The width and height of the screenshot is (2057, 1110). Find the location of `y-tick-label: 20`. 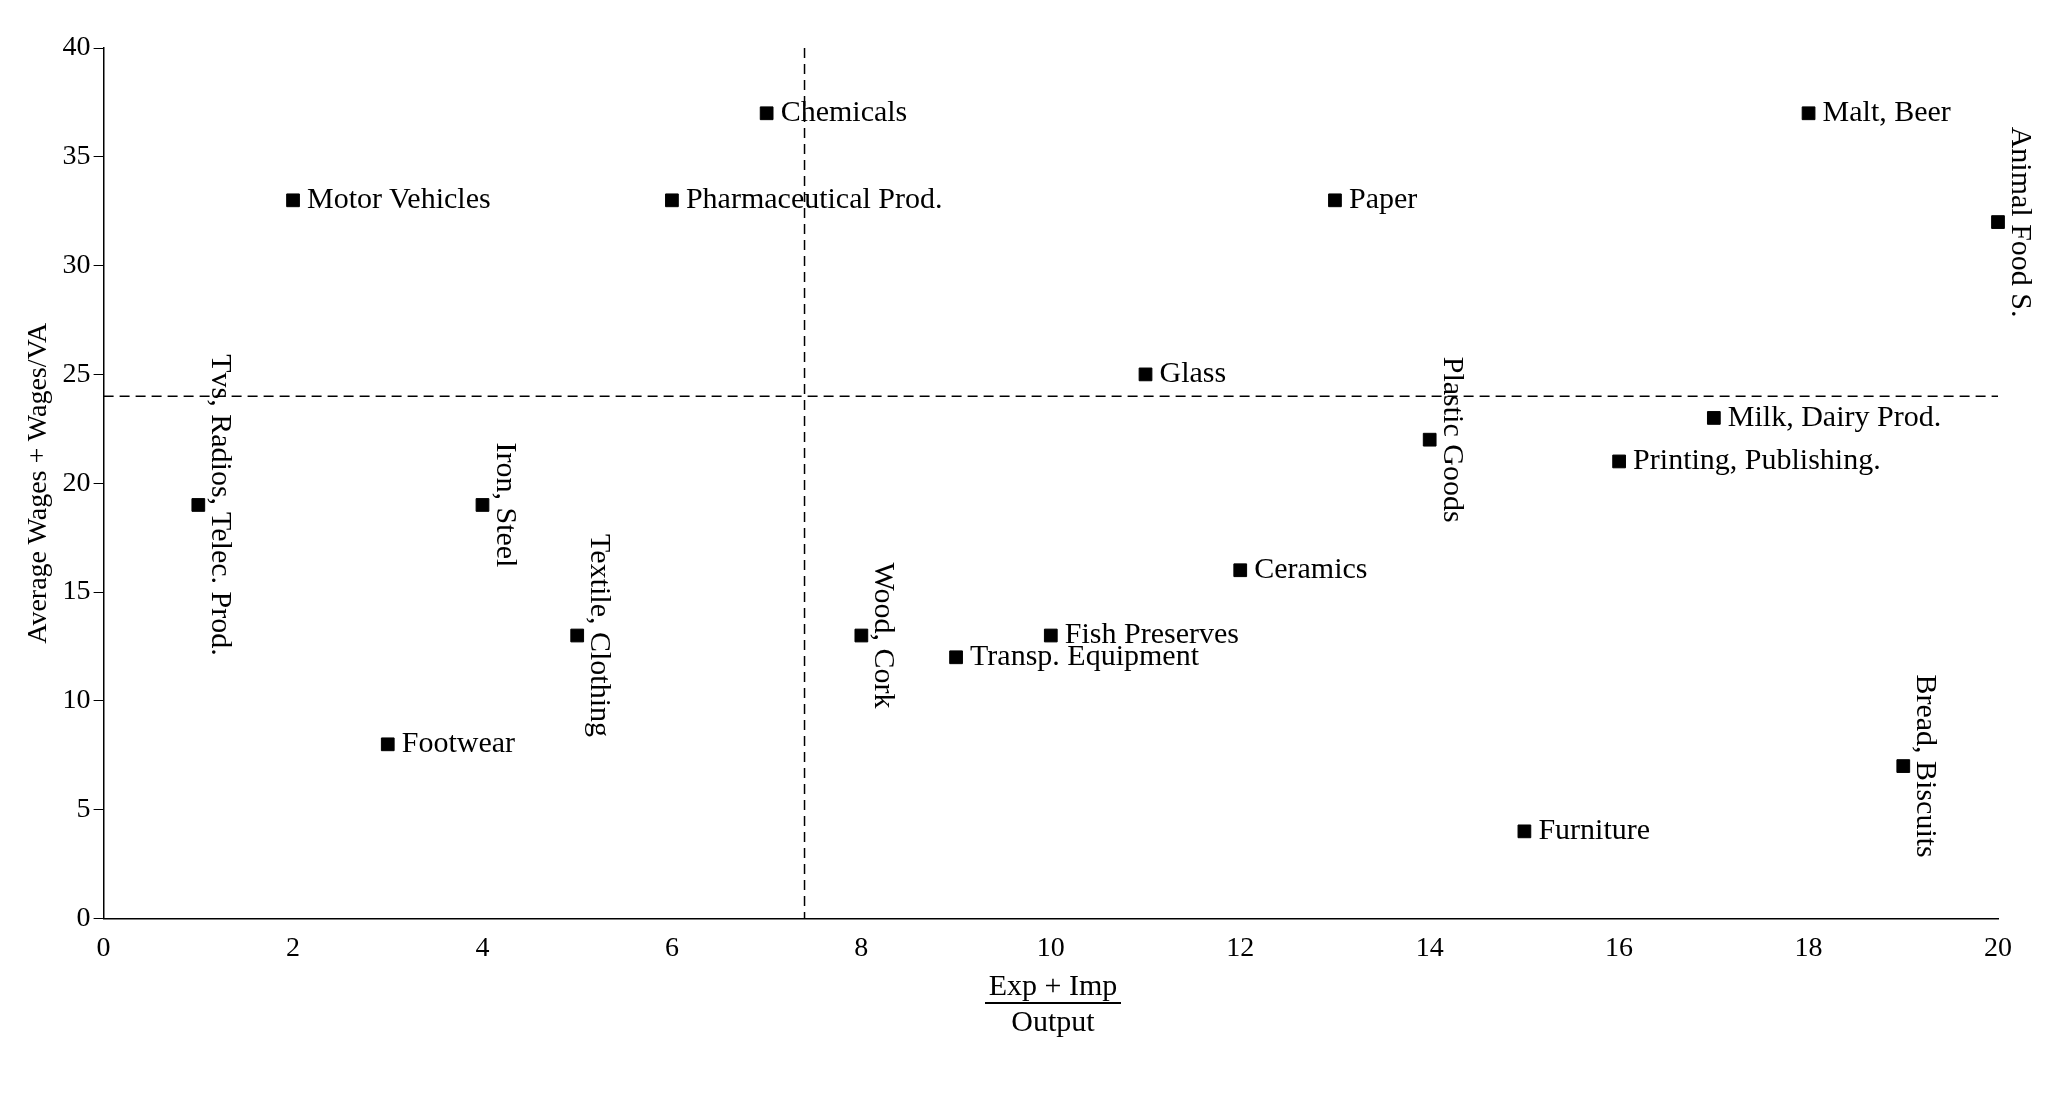

y-tick-label: 20 is located at coordinates (76, 481).